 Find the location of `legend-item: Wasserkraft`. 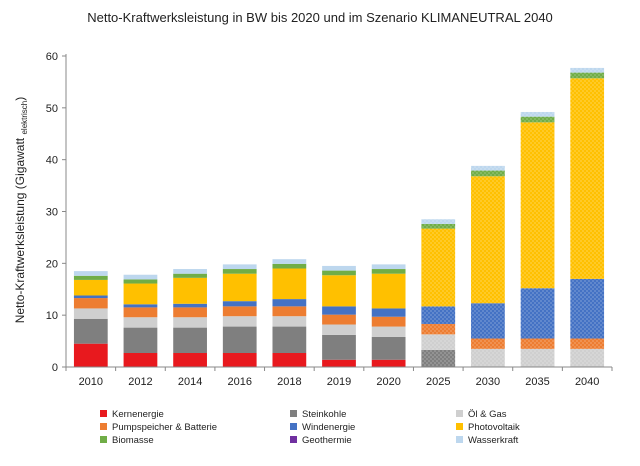

legend-item: Wasserkraft is located at coordinates (487, 440).